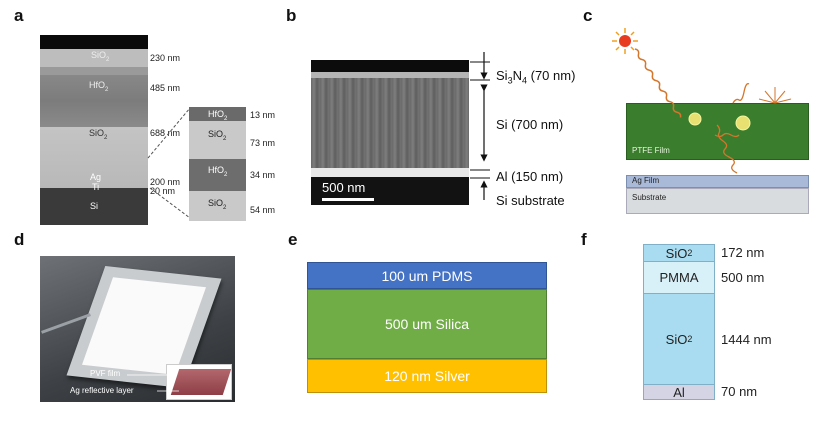 The width and height of the screenshot is (830, 426). What do you see at coordinates (717, 131) in the screenshot?
I see `panel-c-ptfe-film` at bounding box center [717, 131].